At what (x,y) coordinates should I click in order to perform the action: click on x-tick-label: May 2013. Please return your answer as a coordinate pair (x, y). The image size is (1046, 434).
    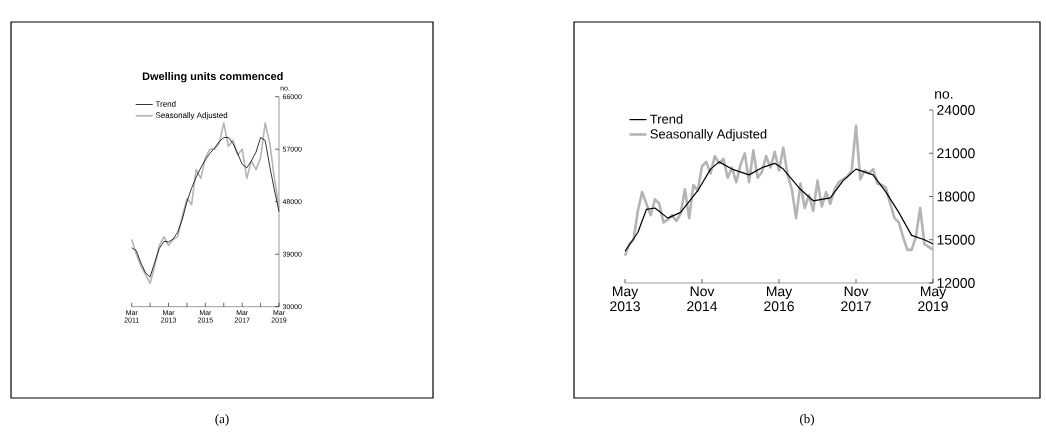
    Looking at the image, I should click on (625, 299).